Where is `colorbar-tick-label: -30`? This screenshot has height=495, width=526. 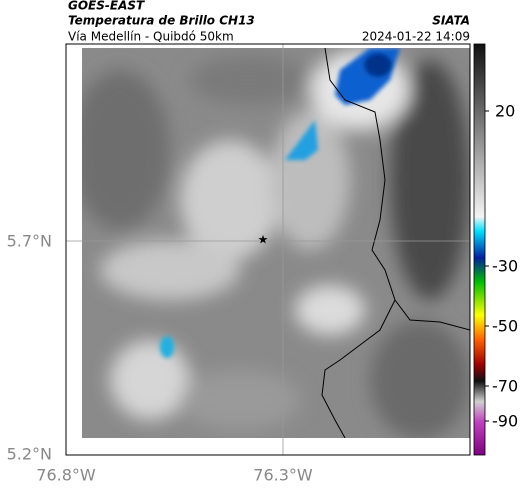
colorbar-tick-label: -30 is located at coordinates (505, 266).